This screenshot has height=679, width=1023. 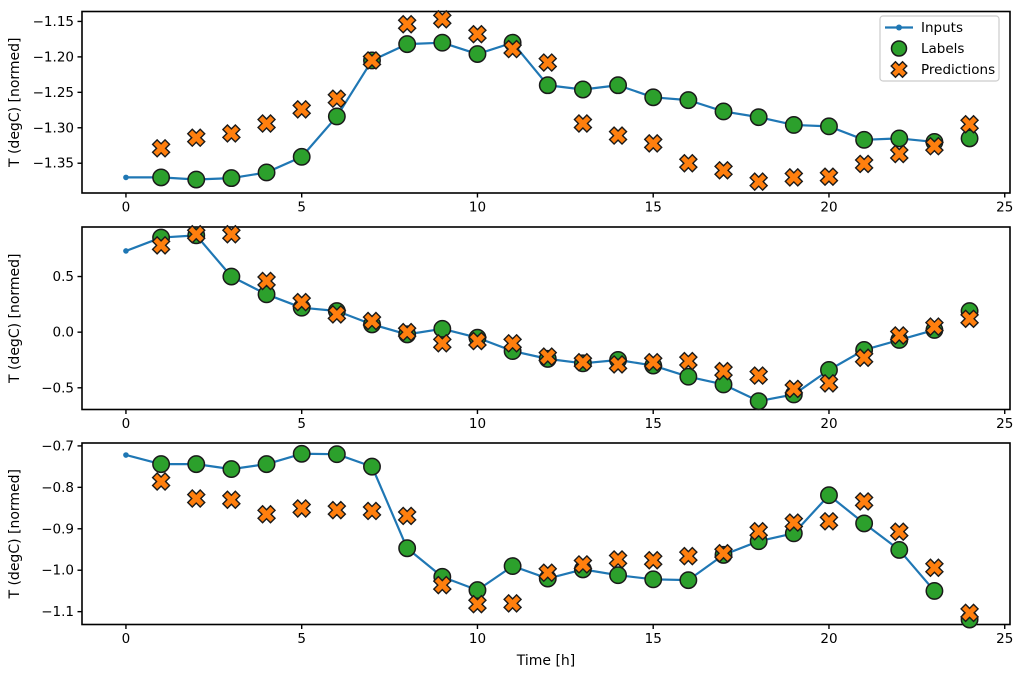 I want to click on legend-item-inputs: Inputs, so click(x=924, y=28).